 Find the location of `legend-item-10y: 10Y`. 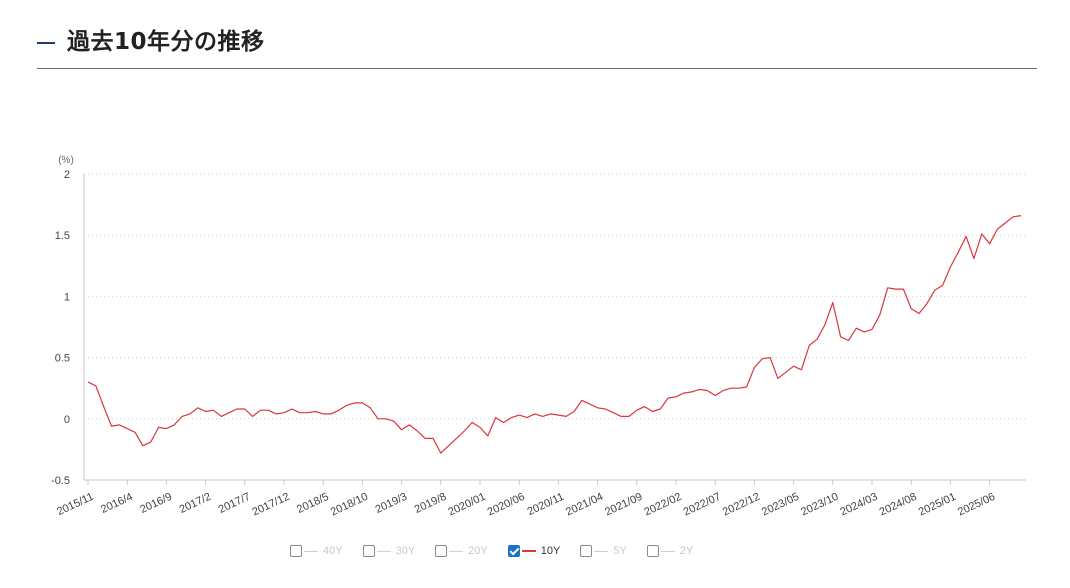

legend-item-10y: 10Y is located at coordinates (534, 551).